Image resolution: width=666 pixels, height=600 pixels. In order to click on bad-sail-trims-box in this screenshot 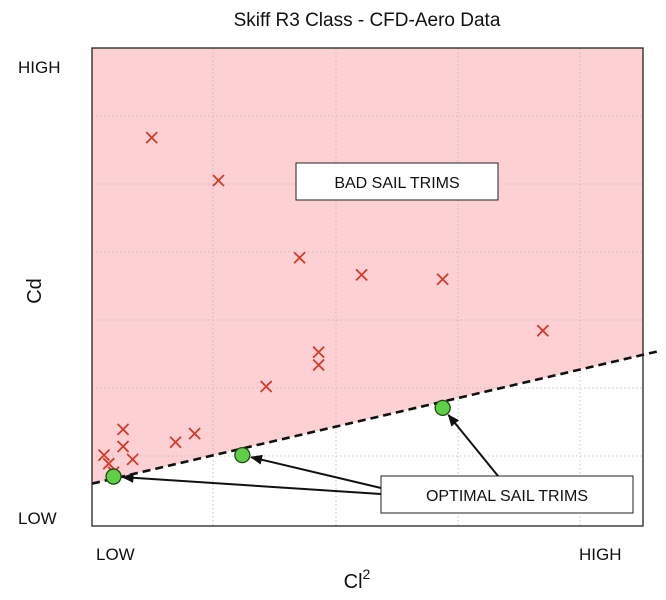, I will do `click(397, 181)`.